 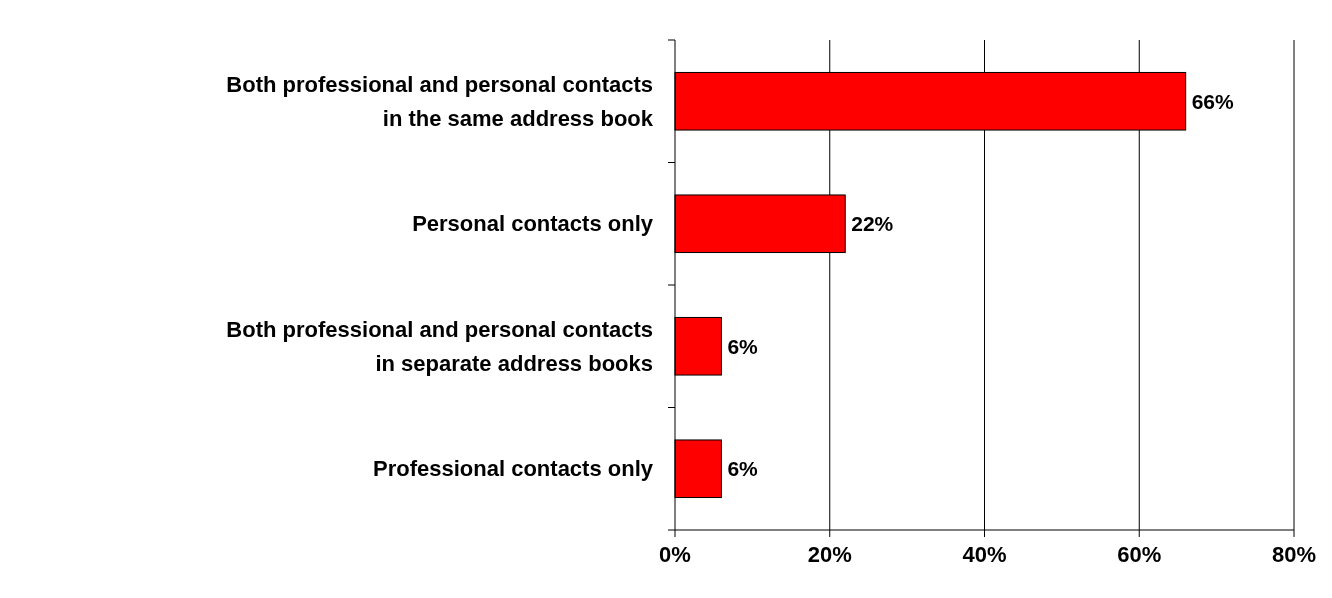 What do you see at coordinates (440, 101) in the screenshot?
I see `y-tick-label: Both professional and personal contacts in the same address book` at bounding box center [440, 101].